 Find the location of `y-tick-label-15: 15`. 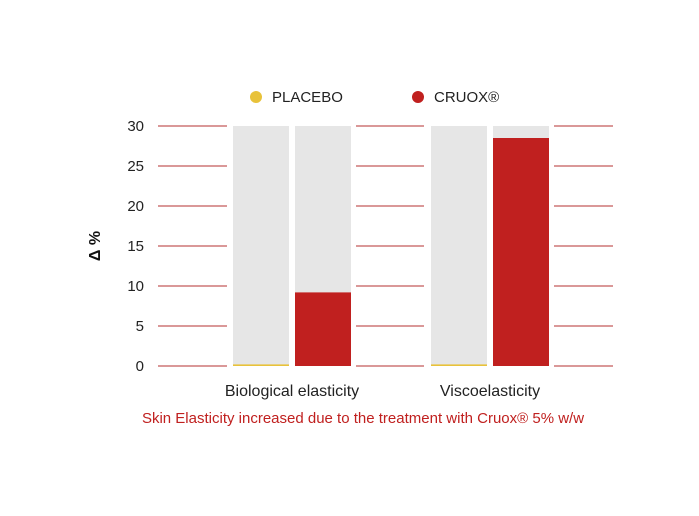

y-tick-label-15: 15 is located at coordinates (135, 246).